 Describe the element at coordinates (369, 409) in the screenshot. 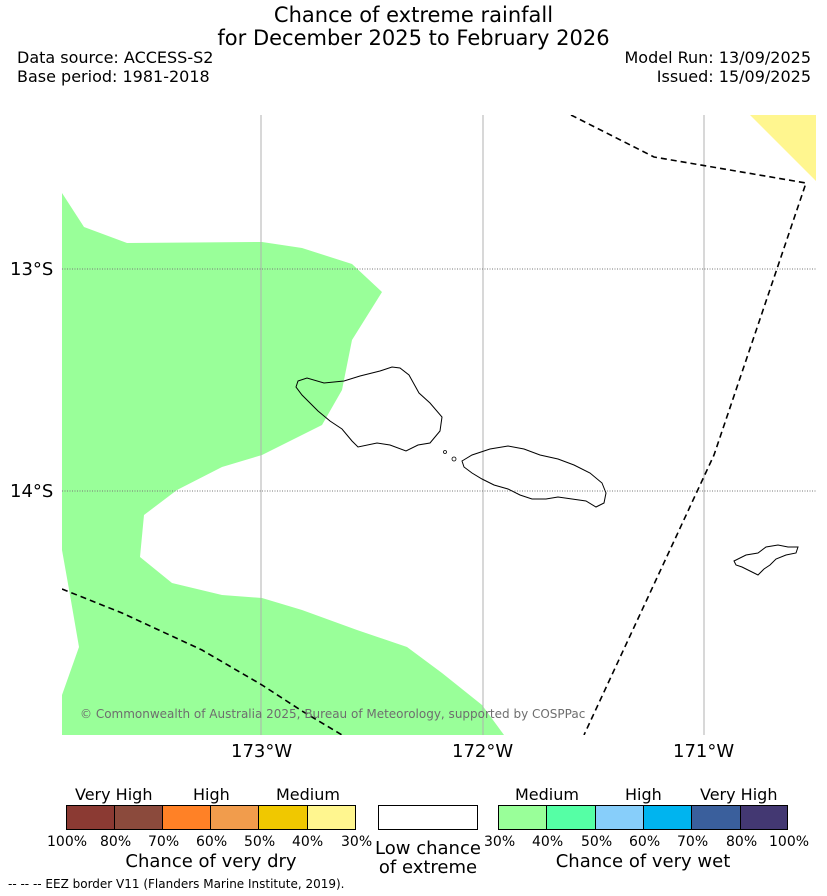

I see `savaii-island` at that location.